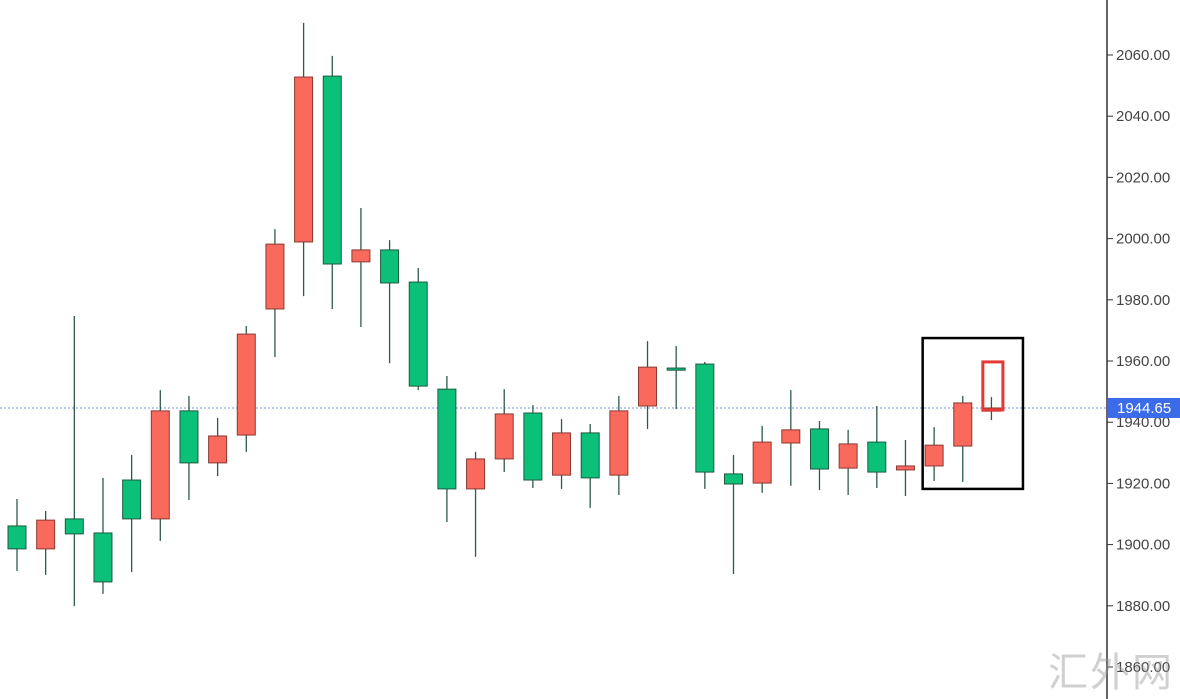 The height and width of the screenshot is (699, 1180). I want to click on y-tick-label: 1880.00, so click(1143, 606).